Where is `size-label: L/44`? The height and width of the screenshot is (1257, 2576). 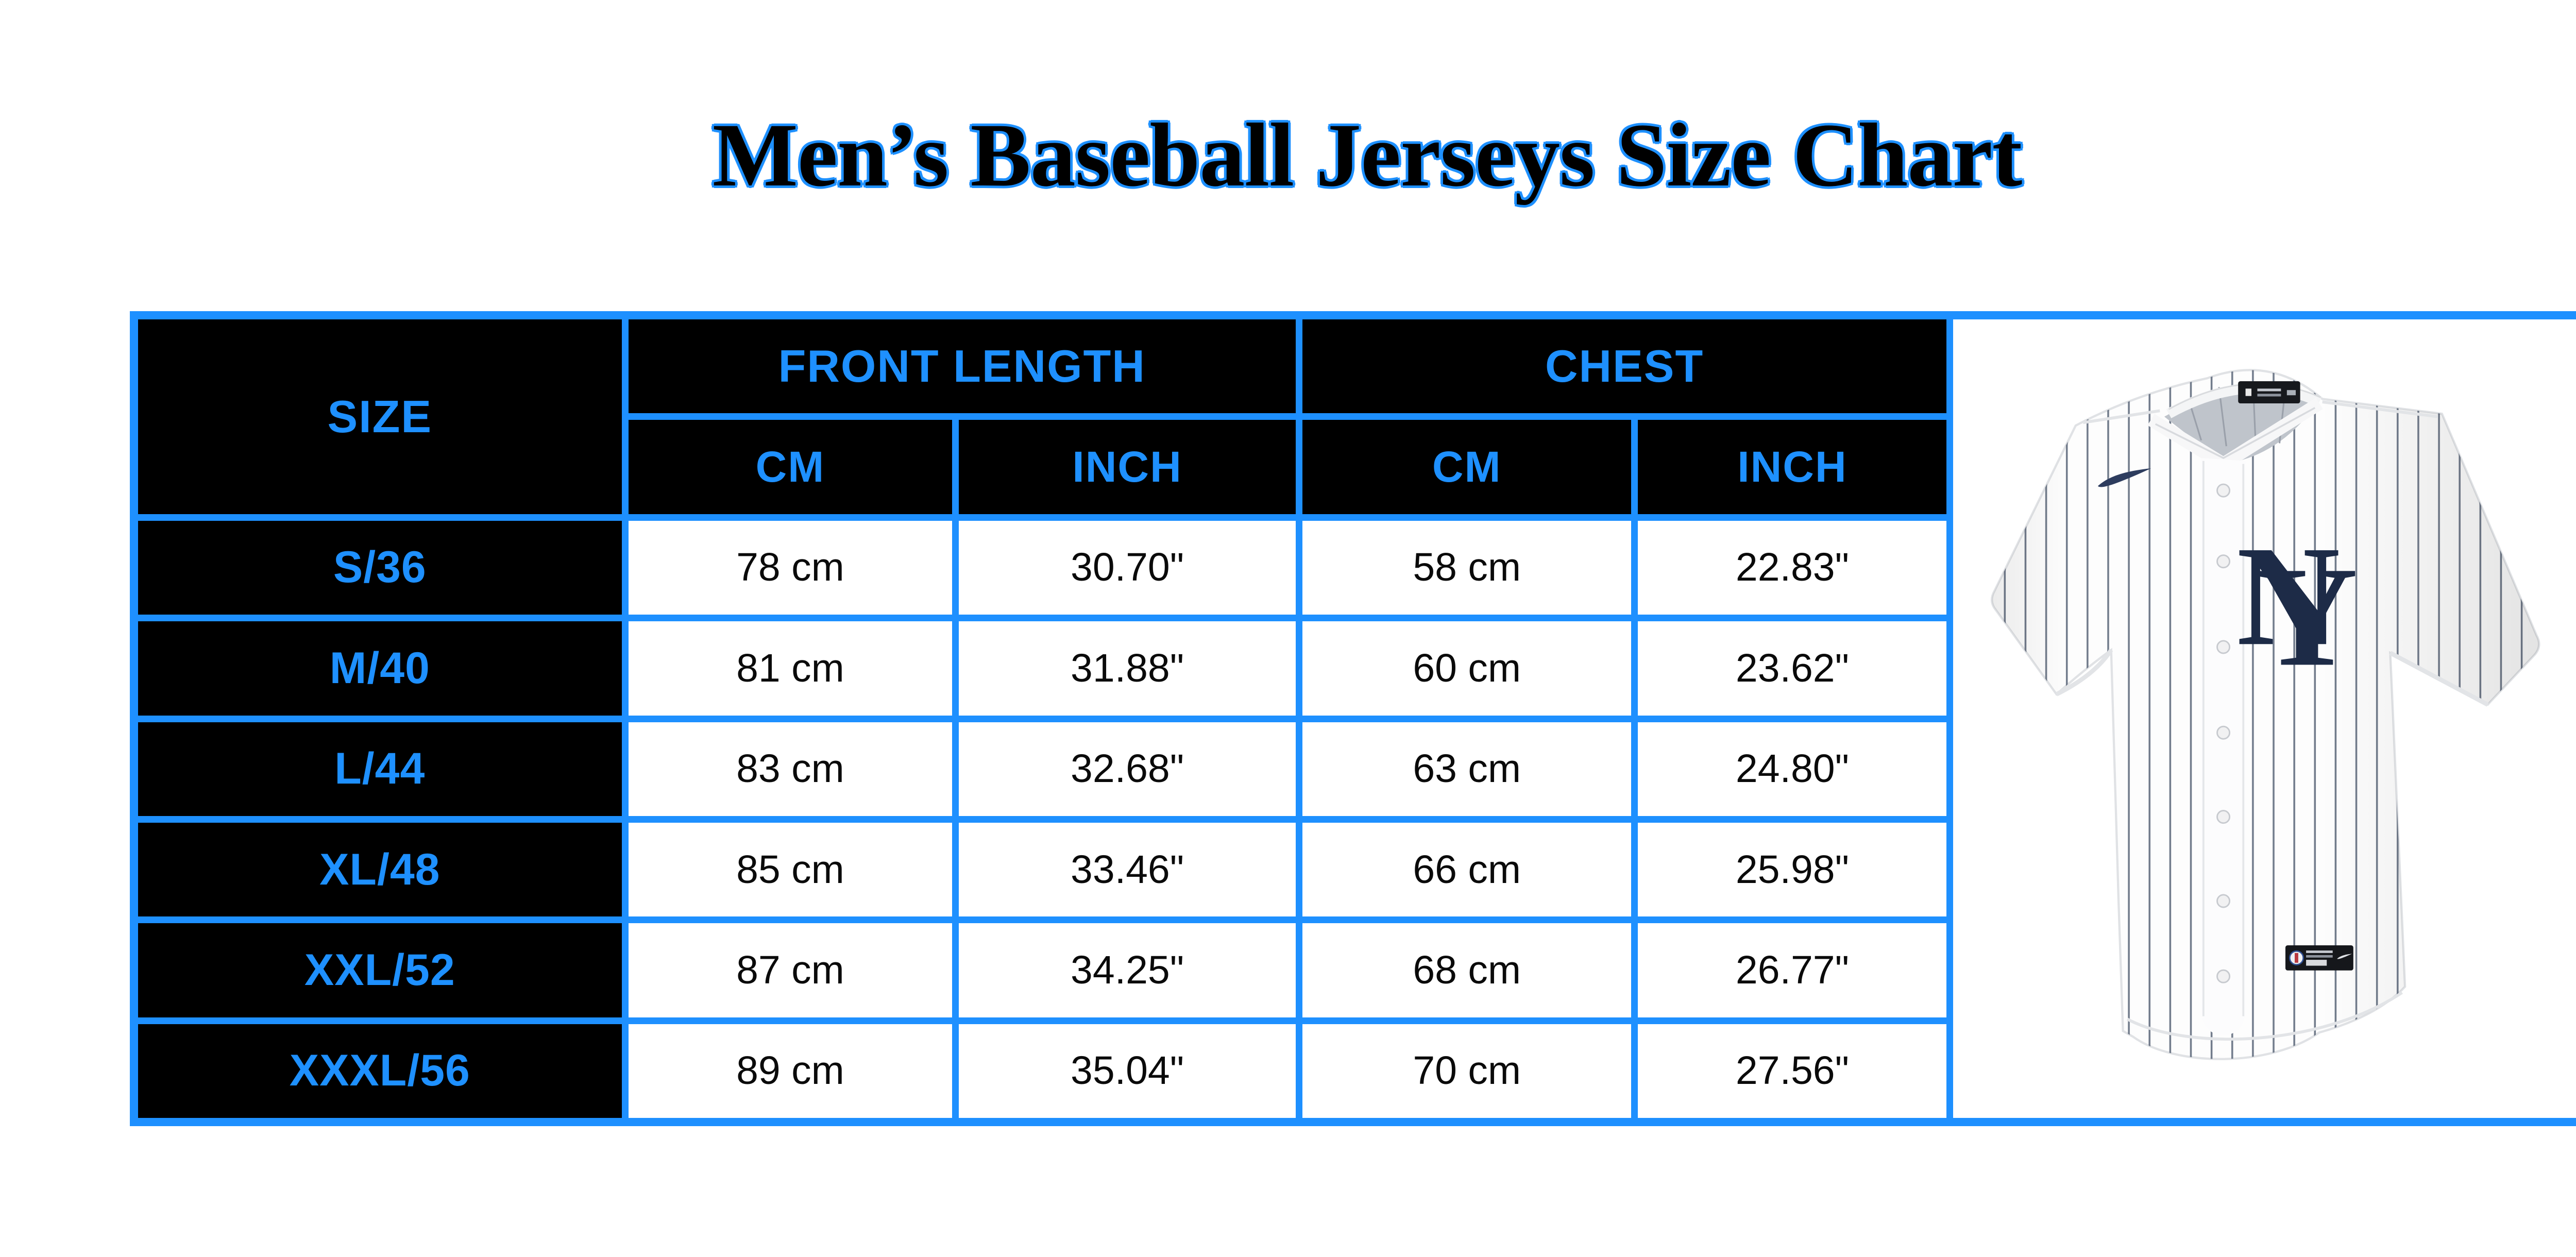
size-label: L/44 is located at coordinates (380, 769).